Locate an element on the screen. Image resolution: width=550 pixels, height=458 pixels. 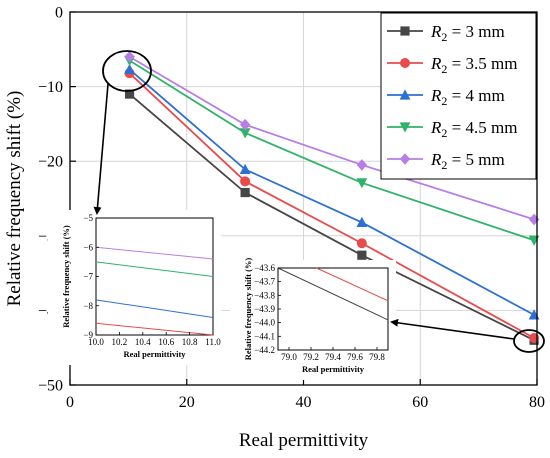
legend-label: R2 = 5 mm is located at coordinates (467, 161).